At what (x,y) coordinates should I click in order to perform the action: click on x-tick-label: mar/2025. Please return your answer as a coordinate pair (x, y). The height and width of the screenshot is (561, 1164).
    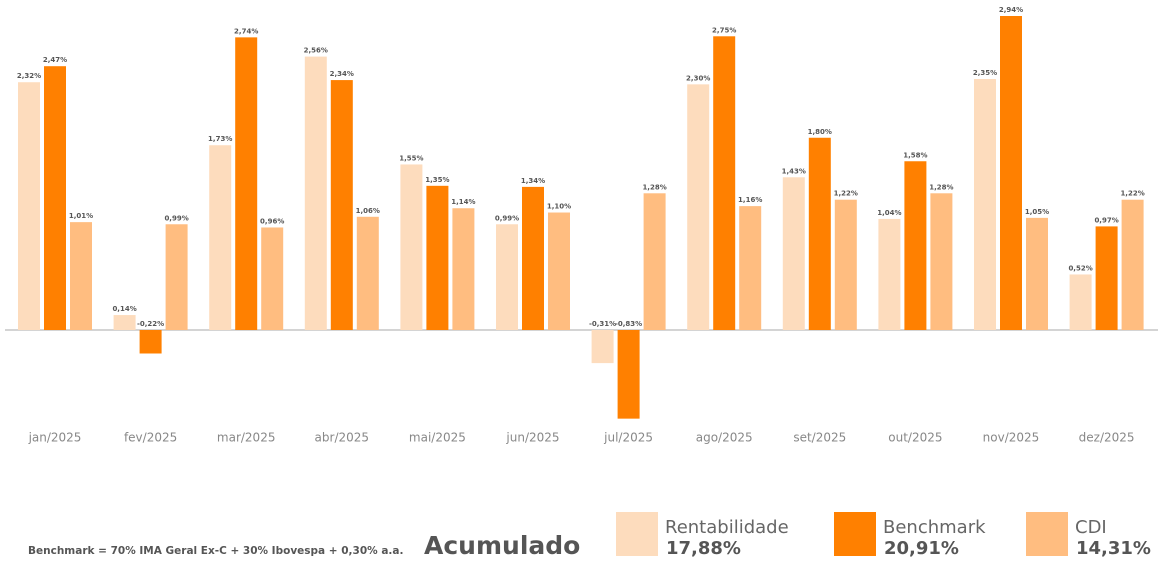
    Looking at the image, I should click on (246, 438).